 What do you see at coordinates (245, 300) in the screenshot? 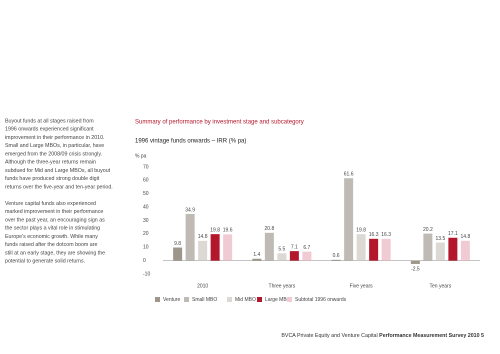
I see `legend-label: Mid MBO` at bounding box center [245, 300].